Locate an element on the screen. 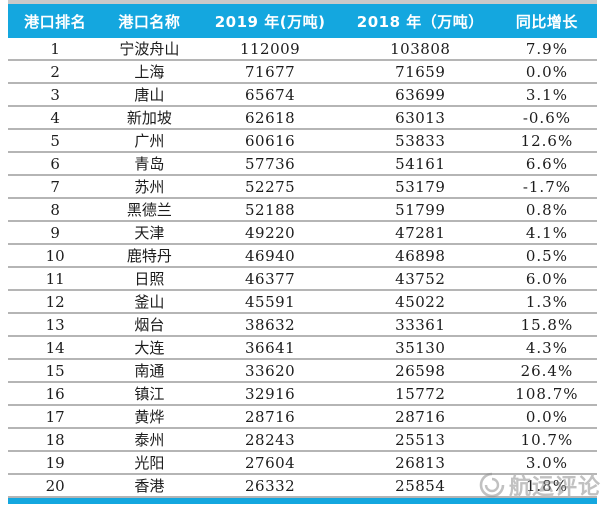 This screenshot has height=507, width=605. rank-cell: 1 is located at coordinates (55, 48).